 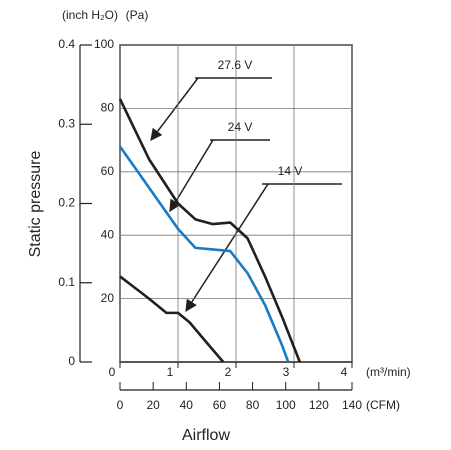 What do you see at coordinates (388, 372) in the screenshot?
I see `x-axis-unit: (m³/min)` at bounding box center [388, 372].